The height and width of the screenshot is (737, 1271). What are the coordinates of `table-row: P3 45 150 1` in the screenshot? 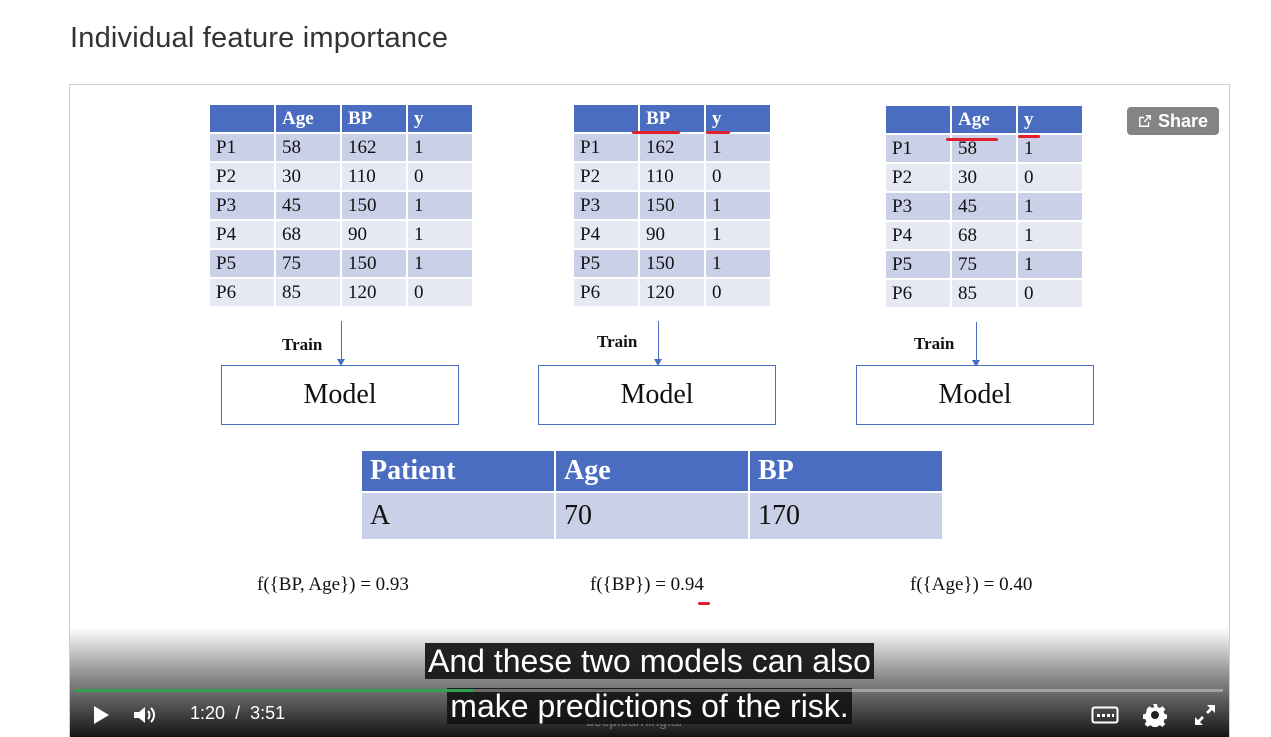 It's located at (341, 205).